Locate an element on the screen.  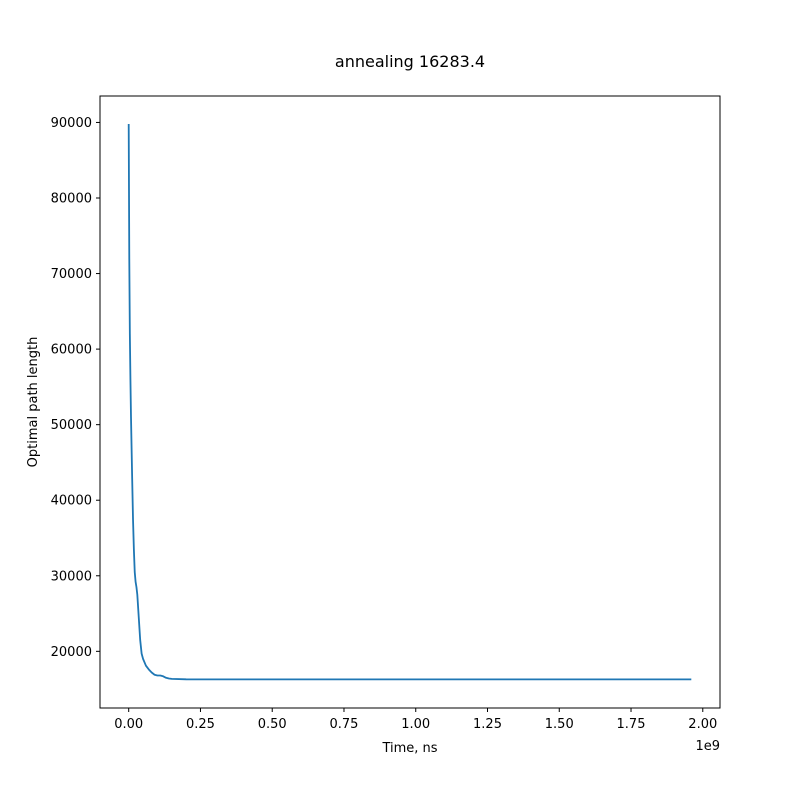
y-tick-label: 40000 is located at coordinates (71, 501).